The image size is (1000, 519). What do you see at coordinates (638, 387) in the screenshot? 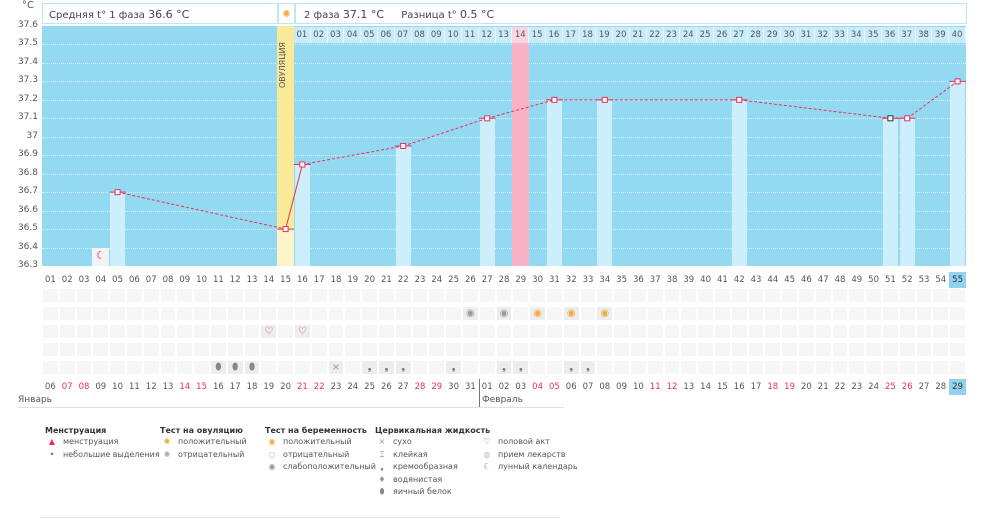
I see `date-label: 10` at bounding box center [638, 387].